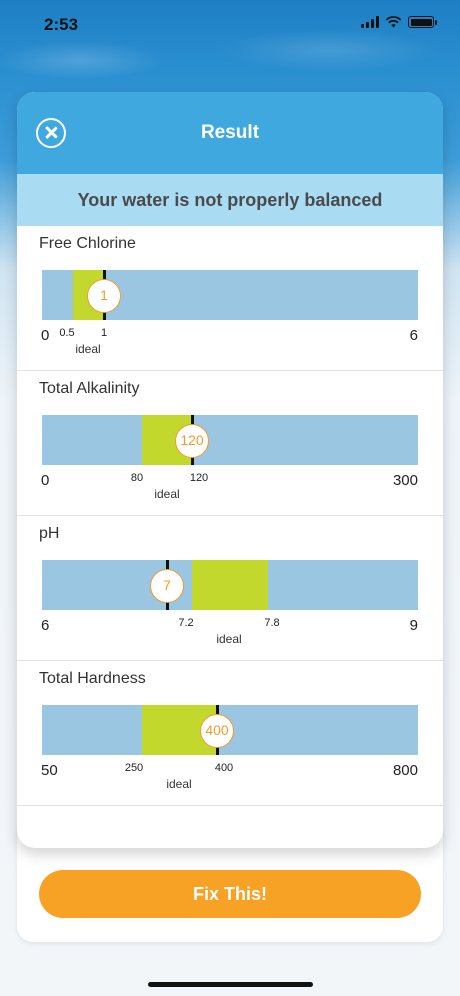  Describe the element at coordinates (89, 388) in the screenshot. I see `reading-name: Total Alkalinity` at that location.